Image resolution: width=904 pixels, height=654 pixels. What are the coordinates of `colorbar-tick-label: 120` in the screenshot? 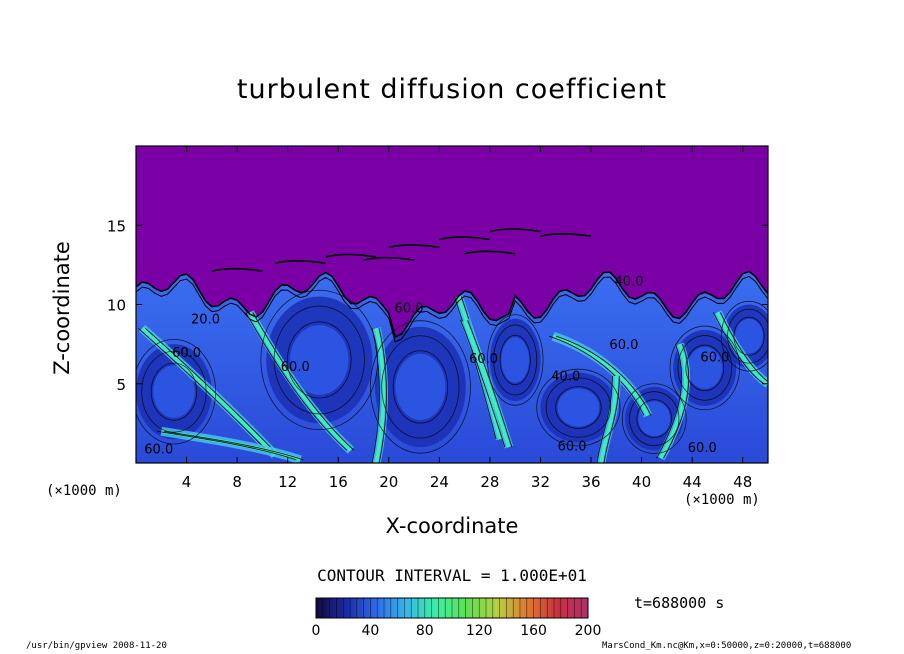 It's located at (479, 631).